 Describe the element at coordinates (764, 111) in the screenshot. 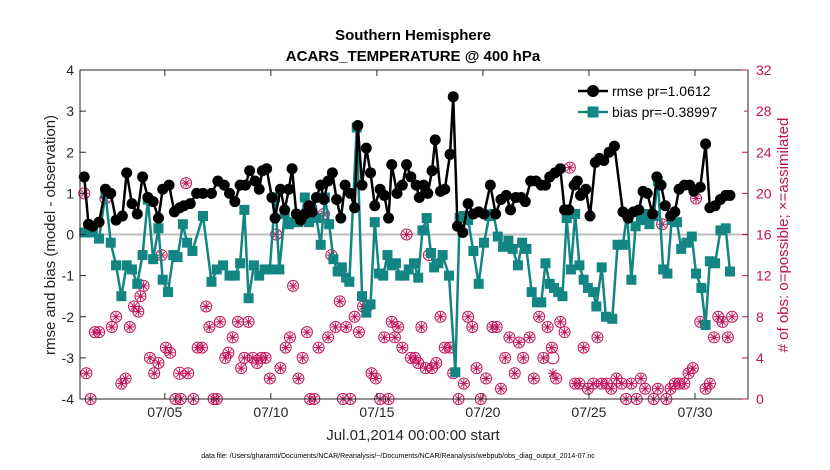

I see `y2-tick-label: 28` at that location.